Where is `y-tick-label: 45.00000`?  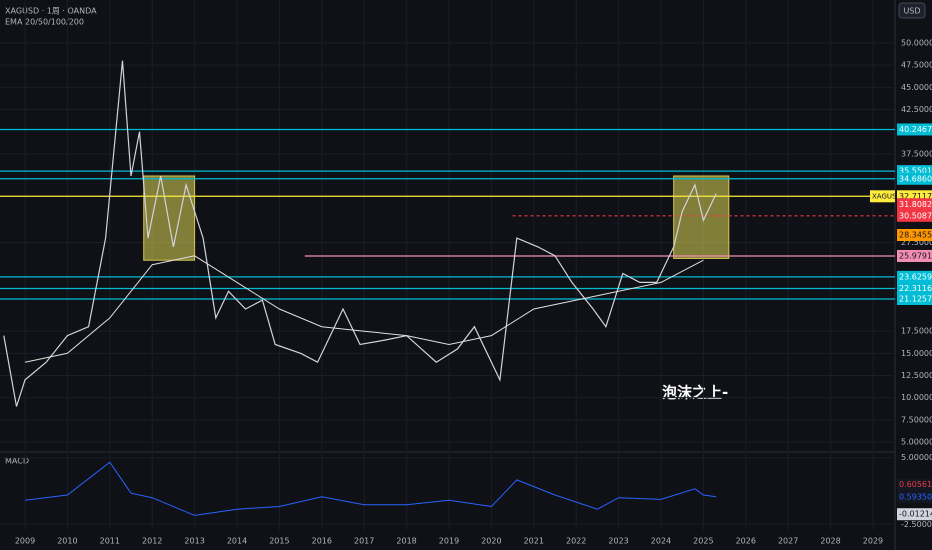
y-tick-label: 45.00000 is located at coordinates (916, 87).